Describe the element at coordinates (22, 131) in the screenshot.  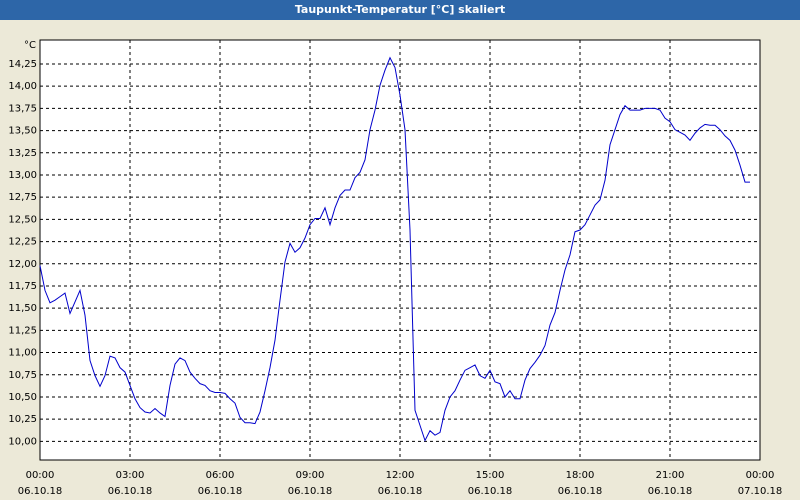
I see `y-tick-label: 13,50` at that location.